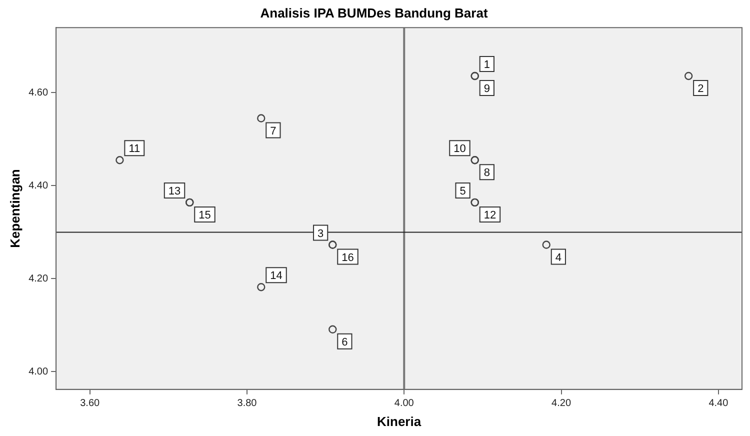 This screenshot has width=750, height=436. I want to click on annotation: 3, so click(321, 234).